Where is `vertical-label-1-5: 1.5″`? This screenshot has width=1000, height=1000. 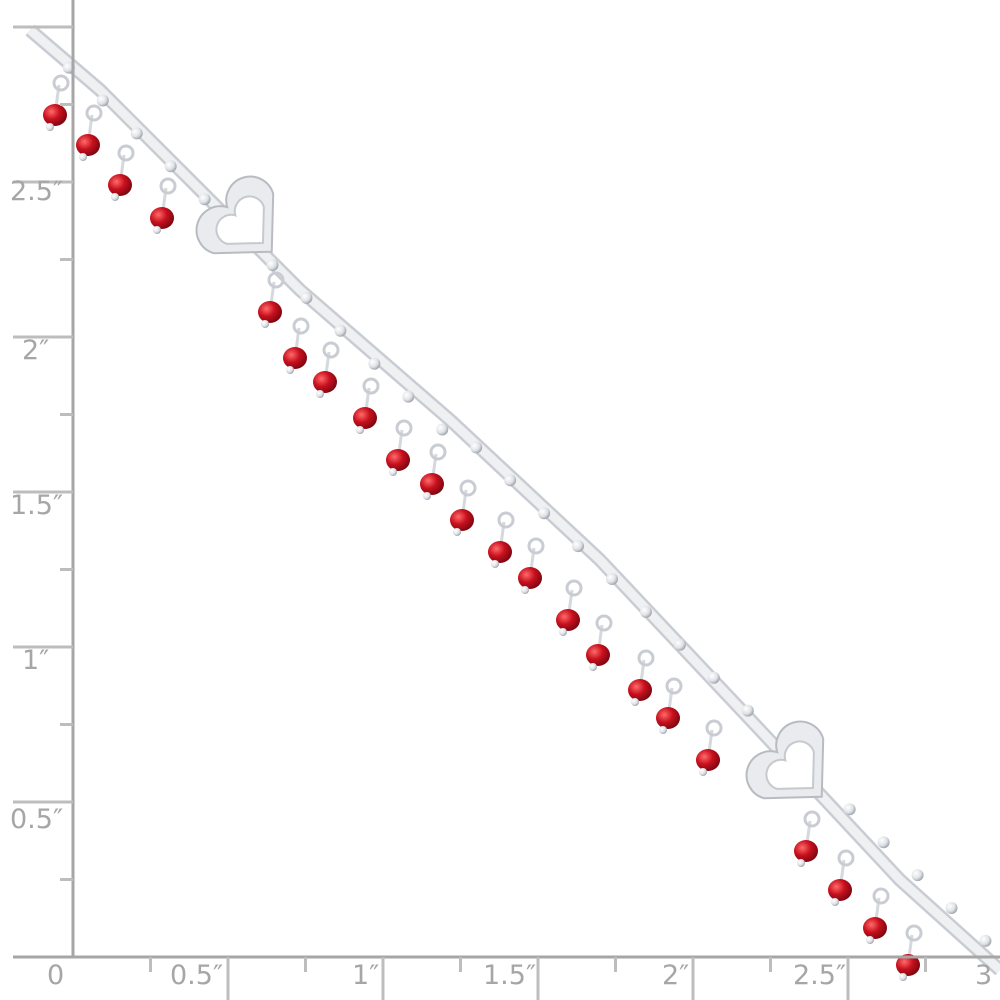
vertical-label-1-5: 1.5″ is located at coordinates (37, 505).